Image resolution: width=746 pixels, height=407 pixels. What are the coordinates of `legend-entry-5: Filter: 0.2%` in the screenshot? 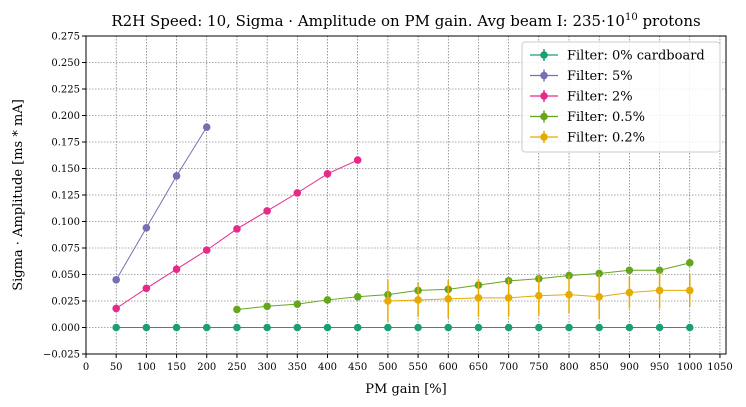 It's located at (587, 138).